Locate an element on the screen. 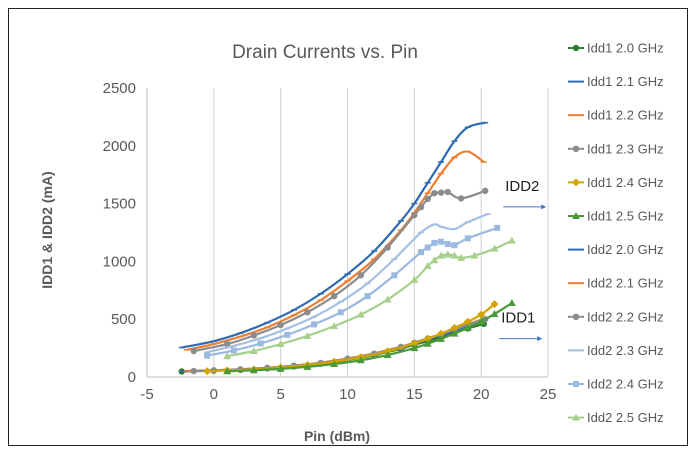  legend-entry: Idd1 2.4 GHz is located at coordinates (616, 182).